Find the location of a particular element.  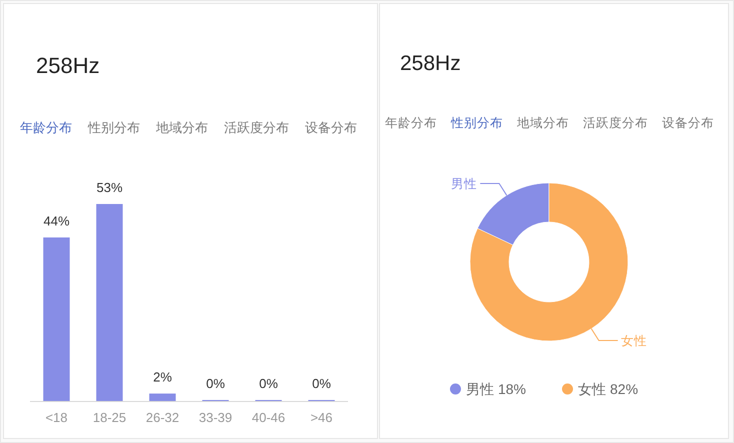

legend-value: 18% is located at coordinates (512, 389).